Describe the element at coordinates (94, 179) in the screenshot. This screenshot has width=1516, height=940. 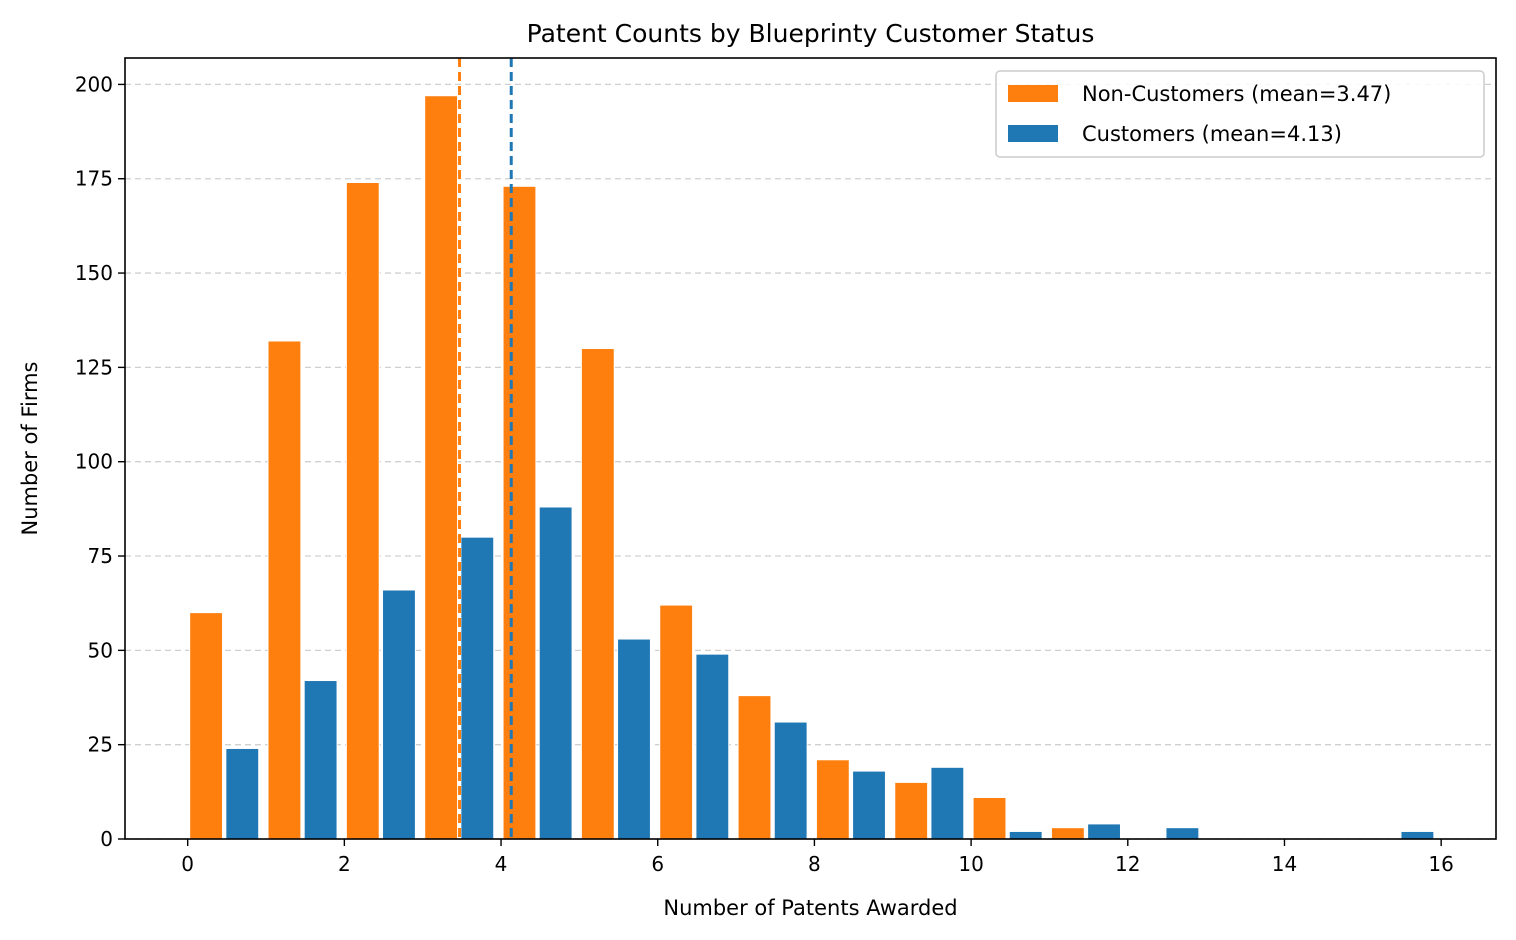
I see `y-tick-label-175: 175` at that location.